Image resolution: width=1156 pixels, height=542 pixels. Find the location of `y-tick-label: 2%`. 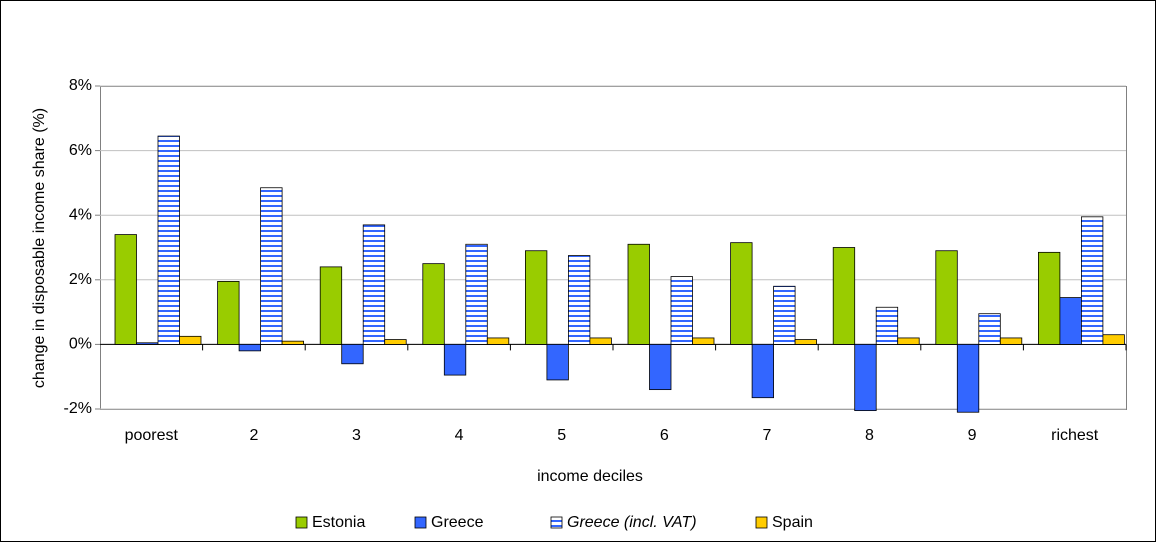

y-tick-label: 2% is located at coordinates (80, 279).